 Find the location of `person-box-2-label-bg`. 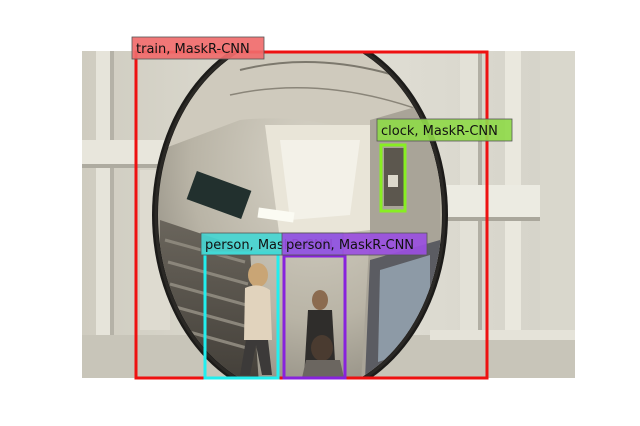

person-box-2-label-bg is located at coordinates (354, 244).